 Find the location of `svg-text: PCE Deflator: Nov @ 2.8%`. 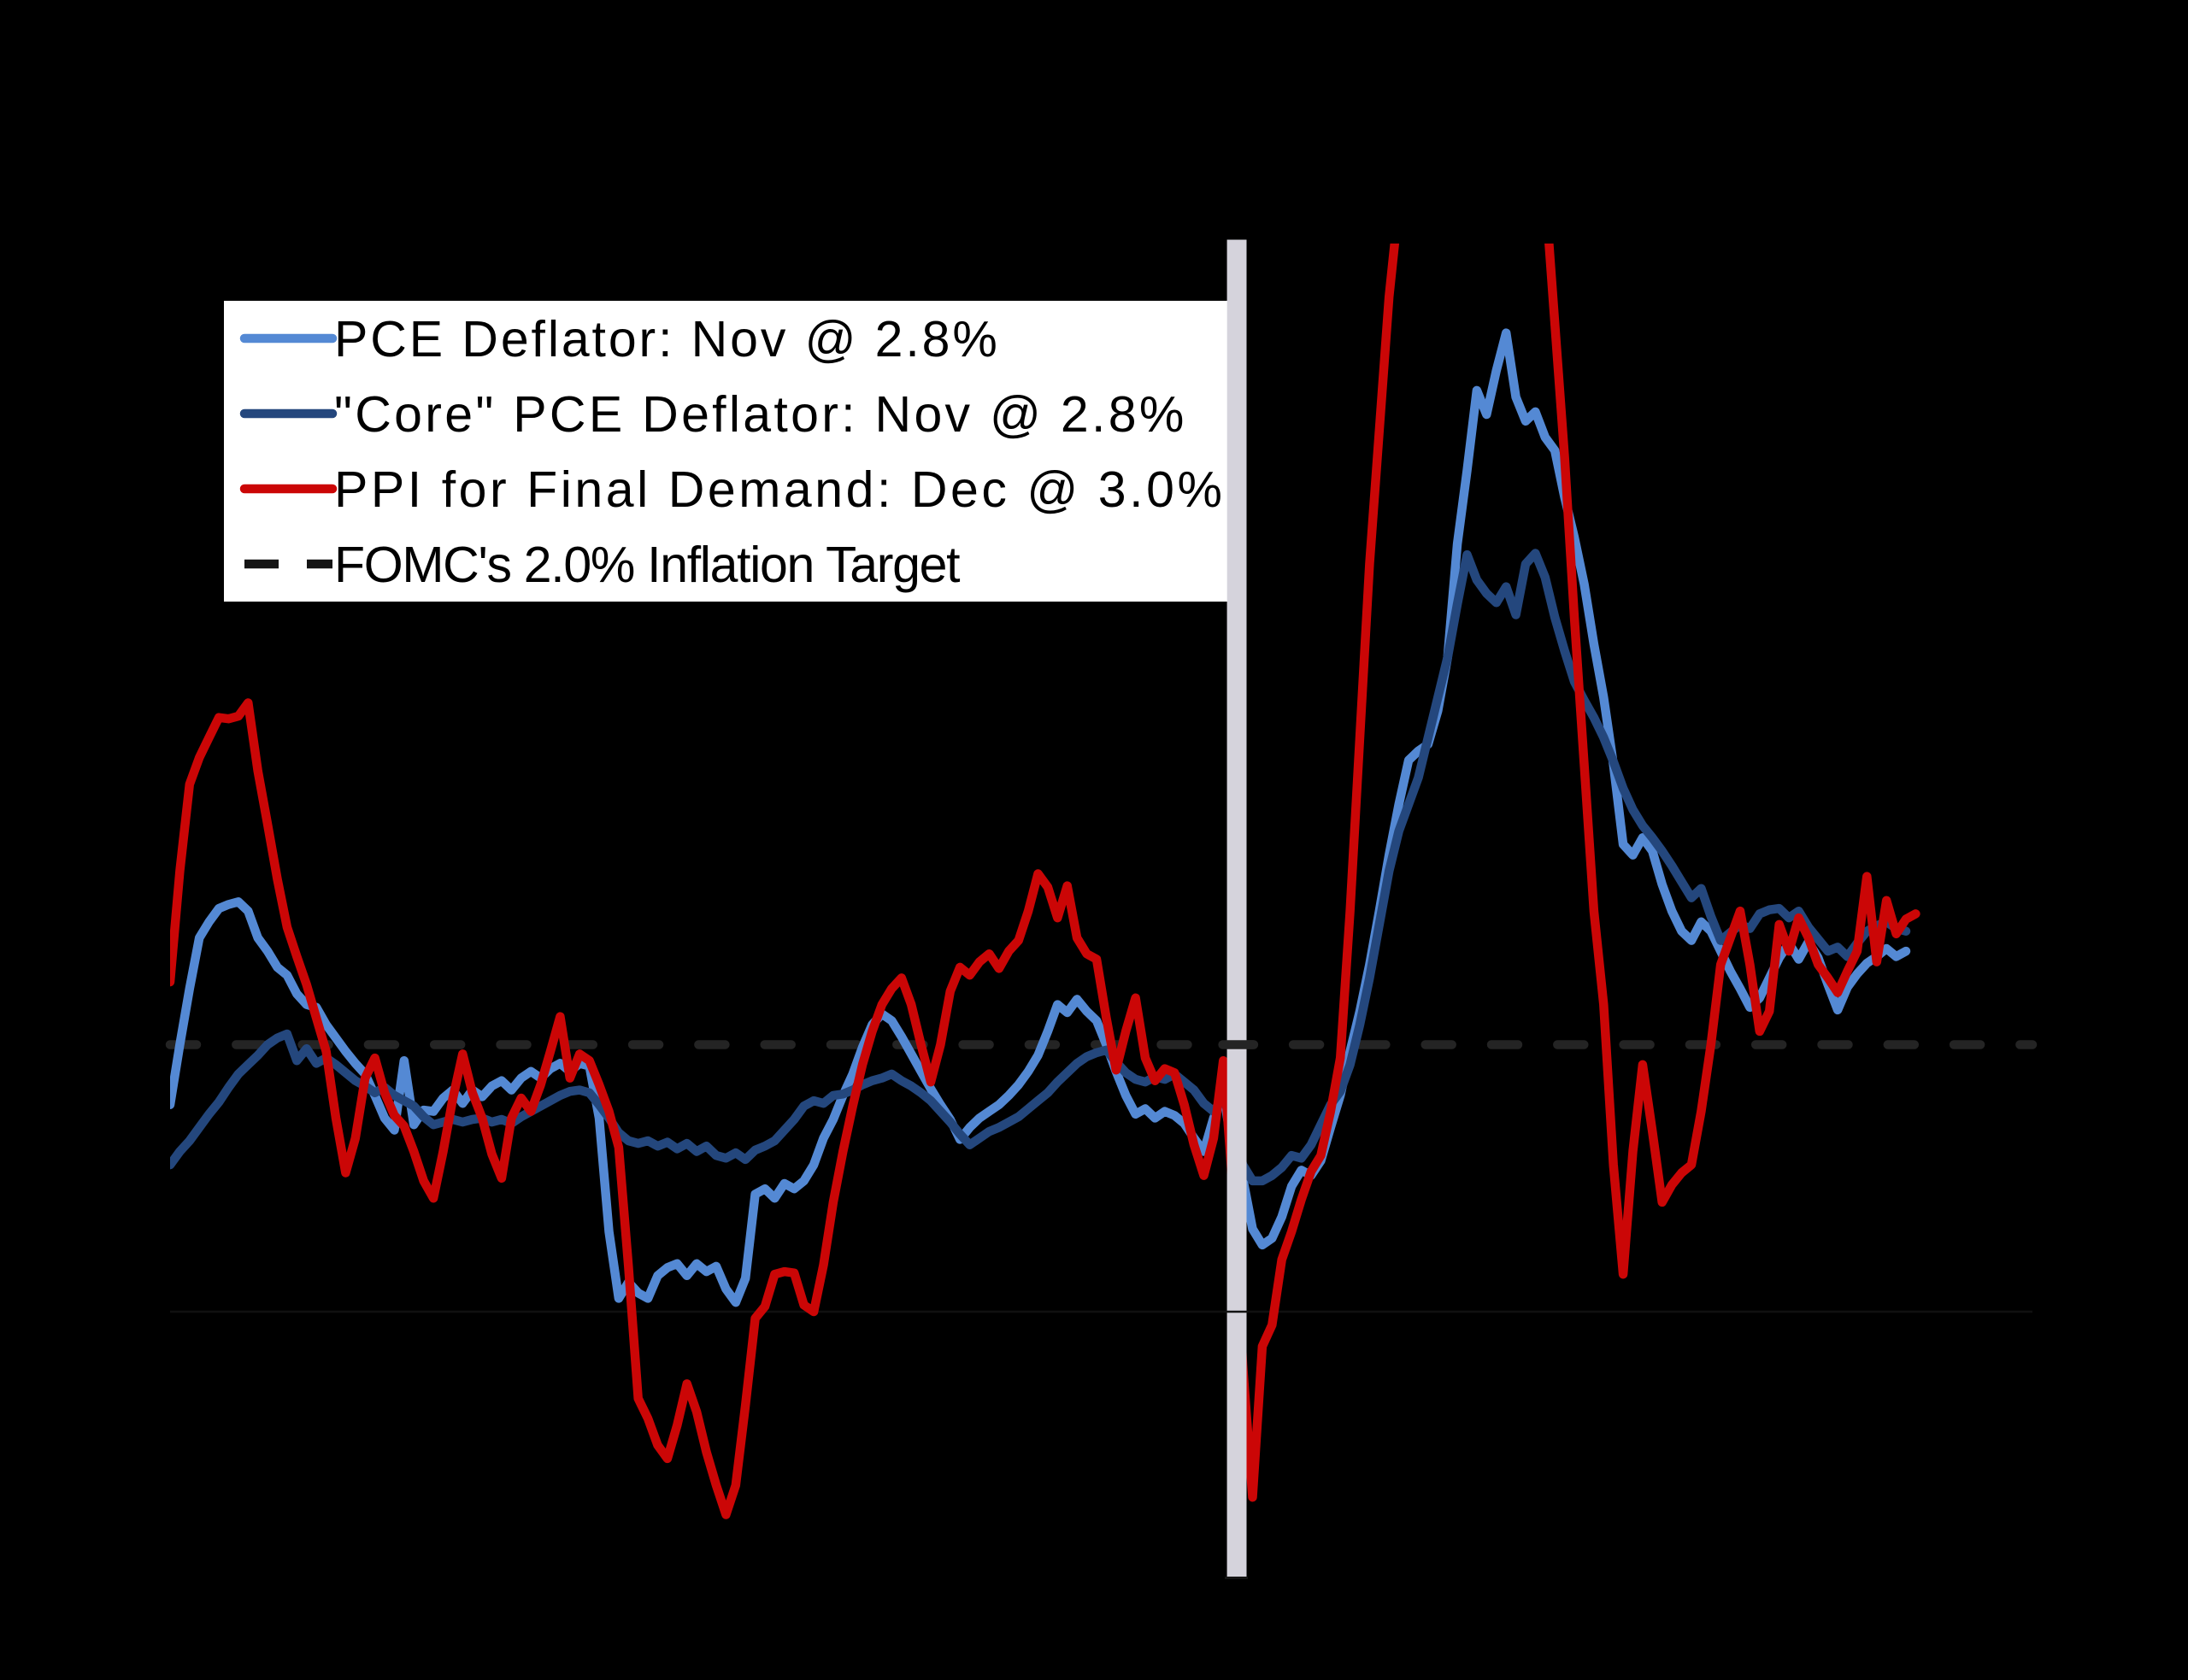

svg-text: PCE Deflator: Nov @ 2.8% is located at coordinates (667, 339).